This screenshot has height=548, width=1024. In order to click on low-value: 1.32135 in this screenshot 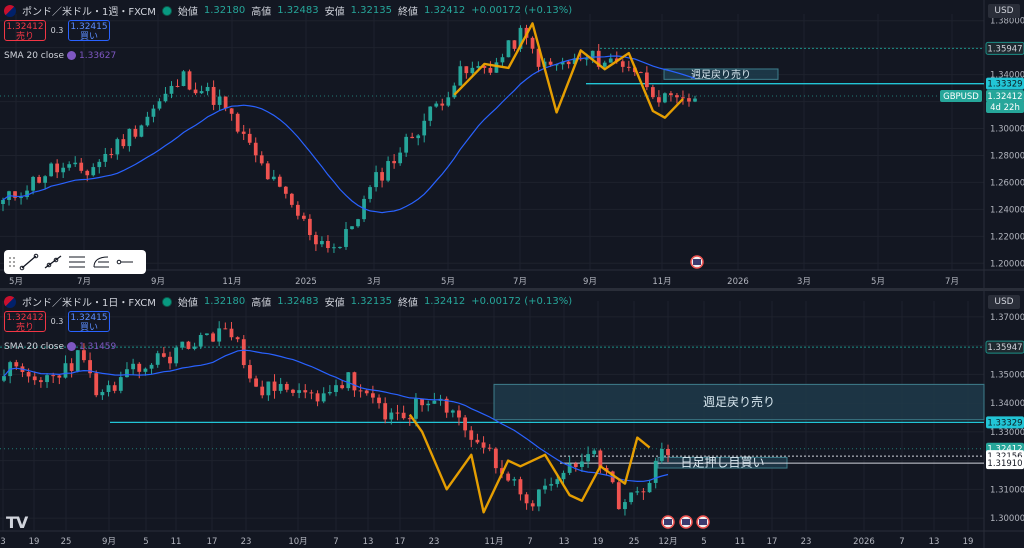, I will do `click(371, 301)`.